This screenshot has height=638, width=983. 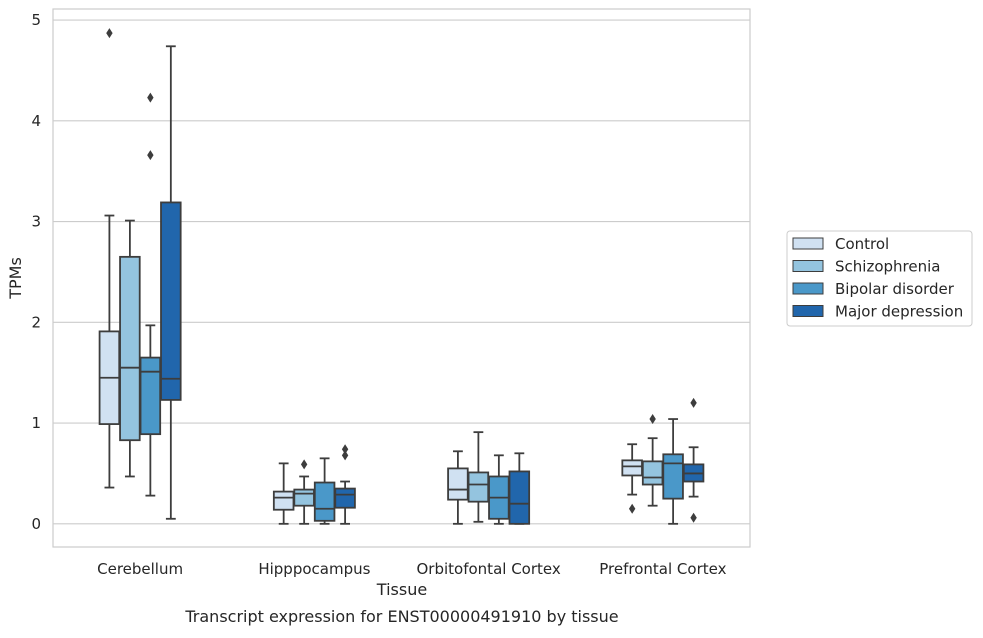 What do you see at coordinates (36, 121) in the screenshot?
I see `y-tick-label: 4` at bounding box center [36, 121].